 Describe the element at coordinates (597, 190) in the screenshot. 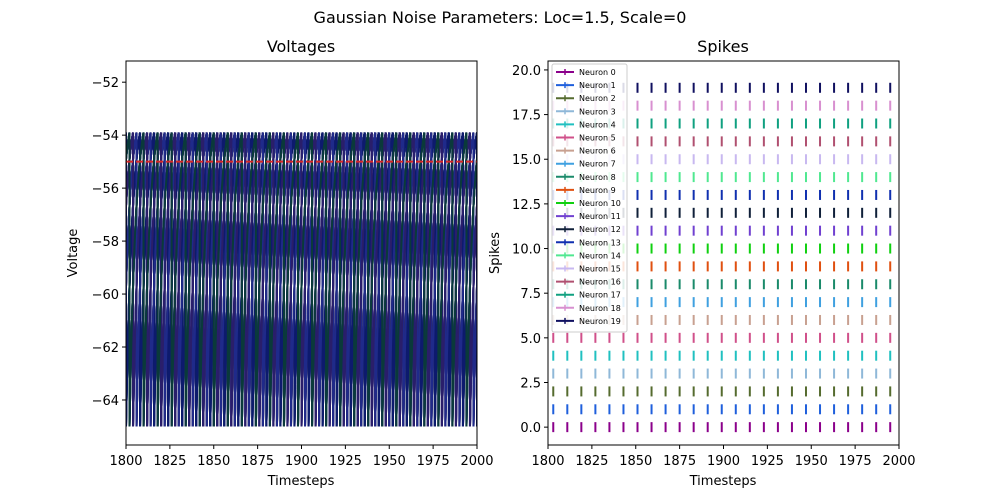

I see `legend-label: Neuron 9` at that location.